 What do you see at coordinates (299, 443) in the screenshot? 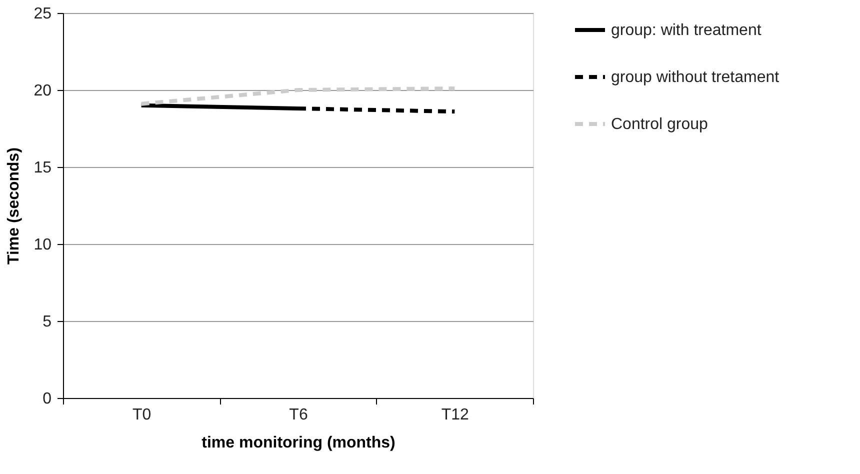
I see `x-axis-title: time monitoring (months)` at bounding box center [299, 443].